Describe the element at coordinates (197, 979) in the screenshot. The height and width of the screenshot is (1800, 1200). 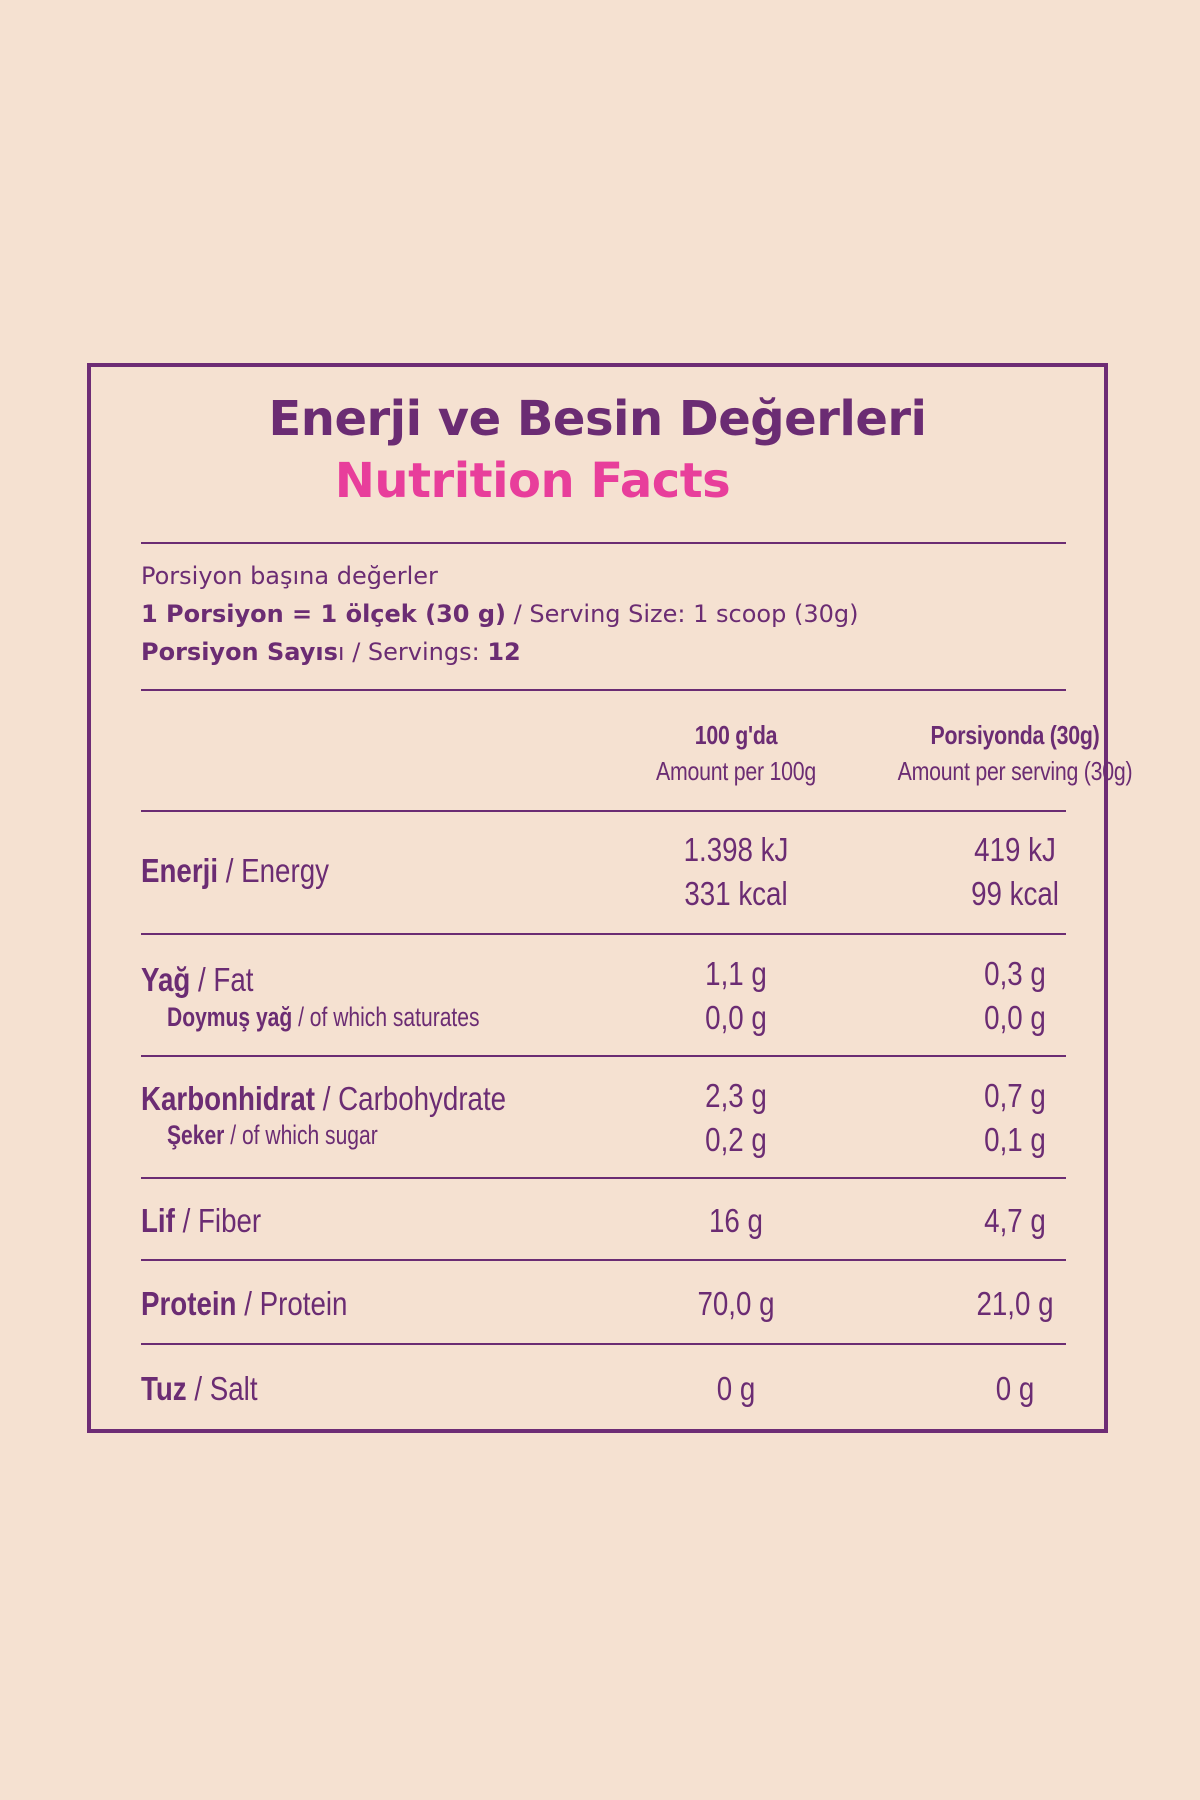
I see `fat-label: Yağ / Fat` at that location.